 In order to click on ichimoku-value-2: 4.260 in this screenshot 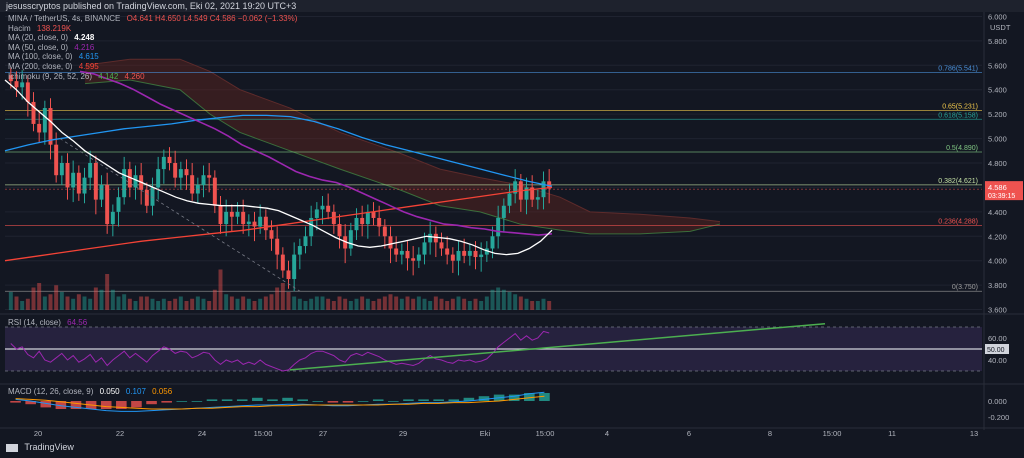, I will do `click(134, 76)`.